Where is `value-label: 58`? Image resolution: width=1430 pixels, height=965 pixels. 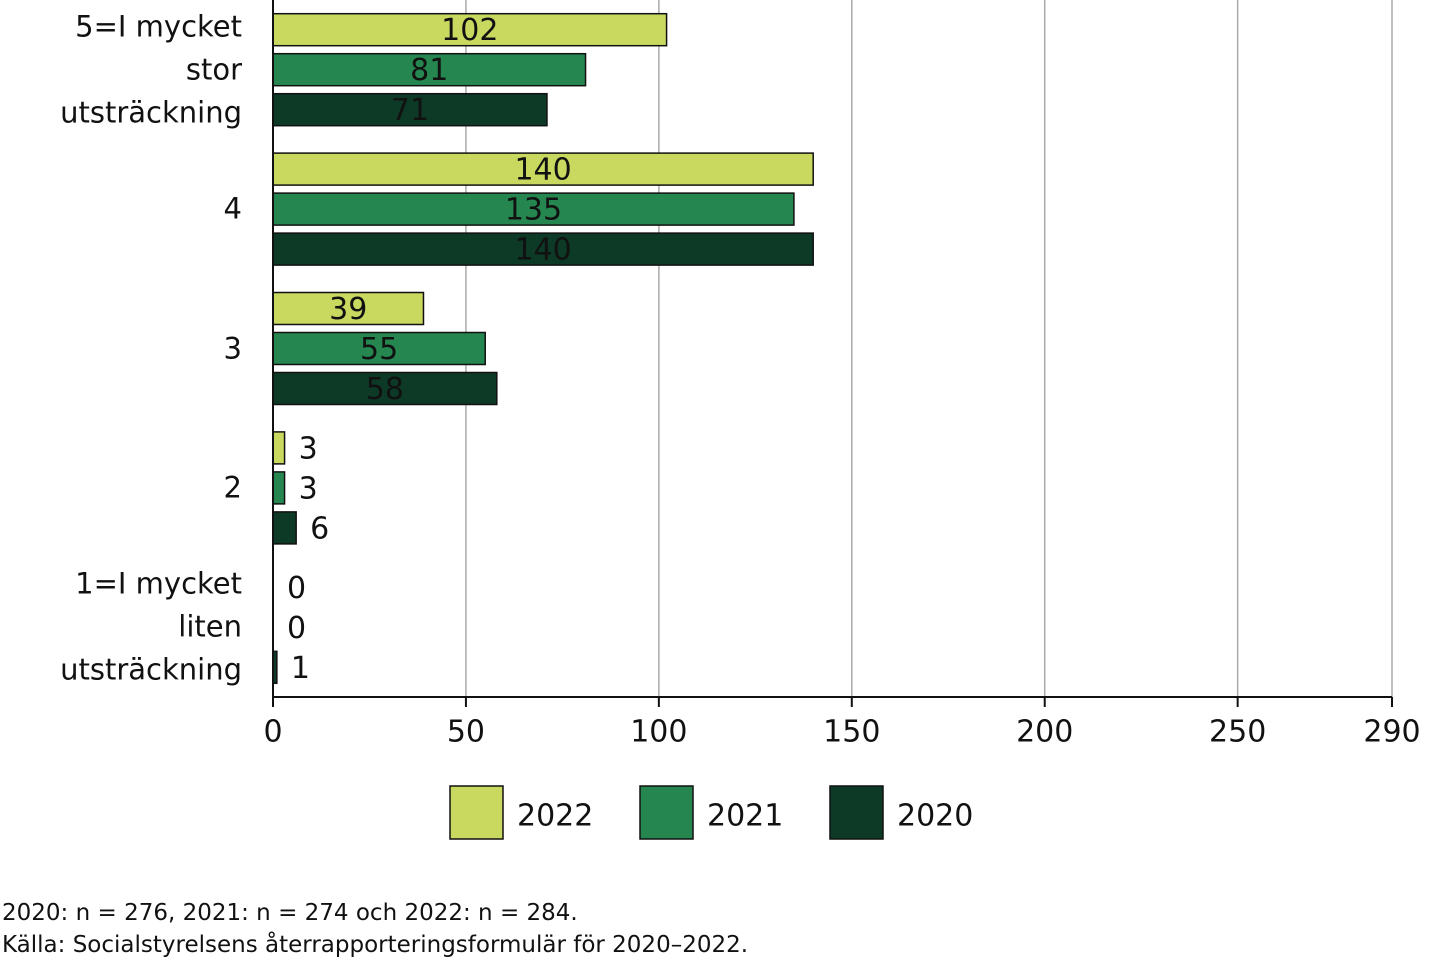
value-label: 58 is located at coordinates (385, 389).